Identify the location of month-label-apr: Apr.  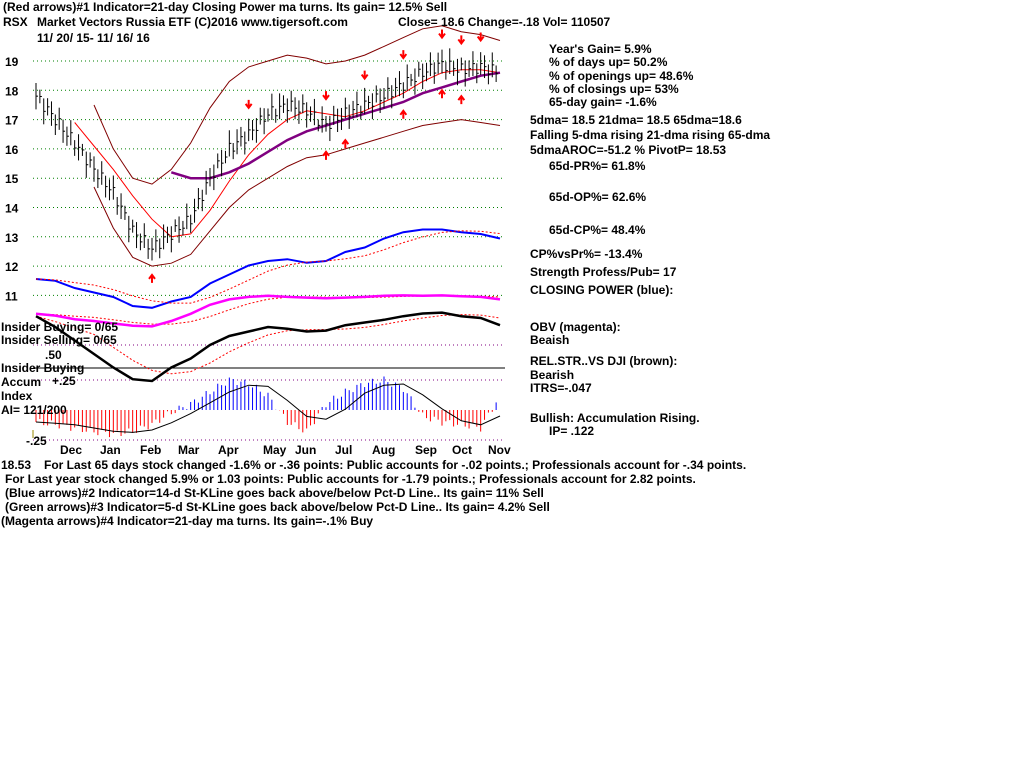
(228, 450).